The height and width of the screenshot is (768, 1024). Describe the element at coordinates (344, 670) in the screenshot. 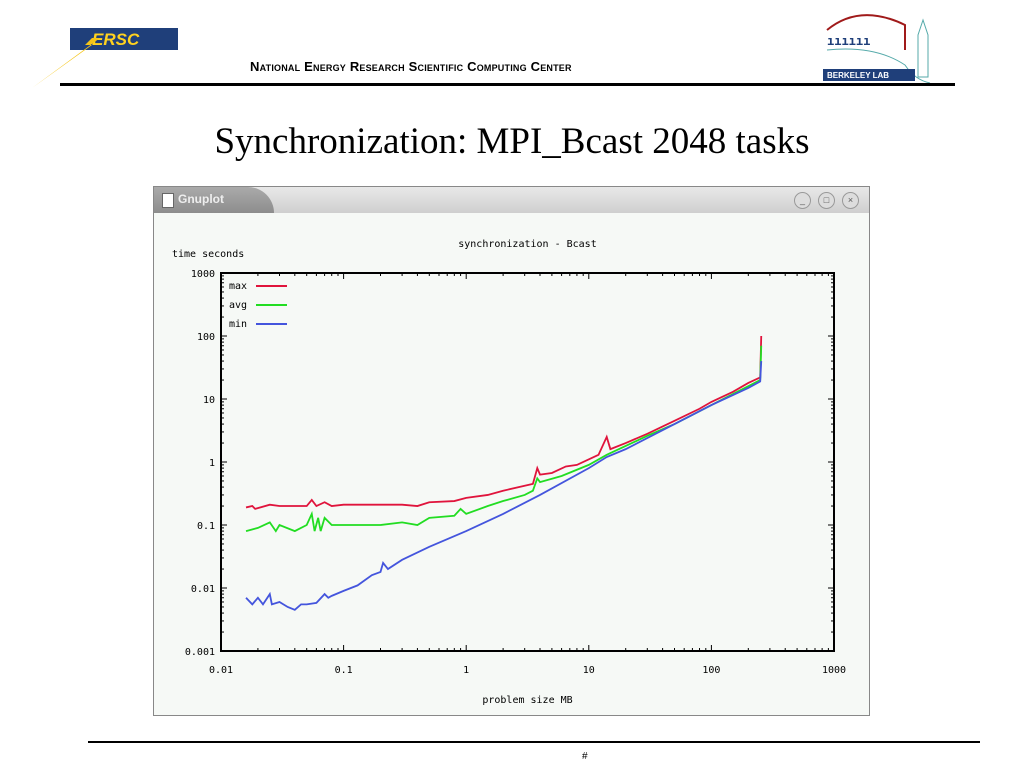

I see `x-tick-label: 0.1` at that location.